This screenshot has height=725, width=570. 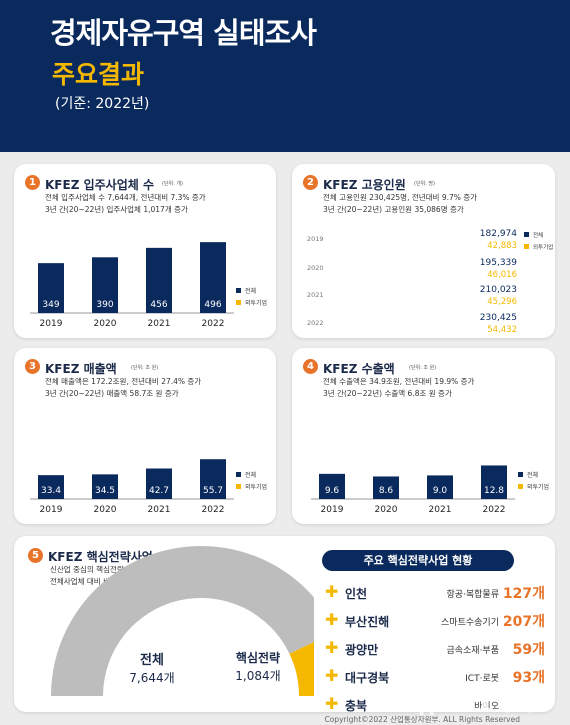 I want to click on card-title: KFEZ 수출액, so click(x=359, y=369).